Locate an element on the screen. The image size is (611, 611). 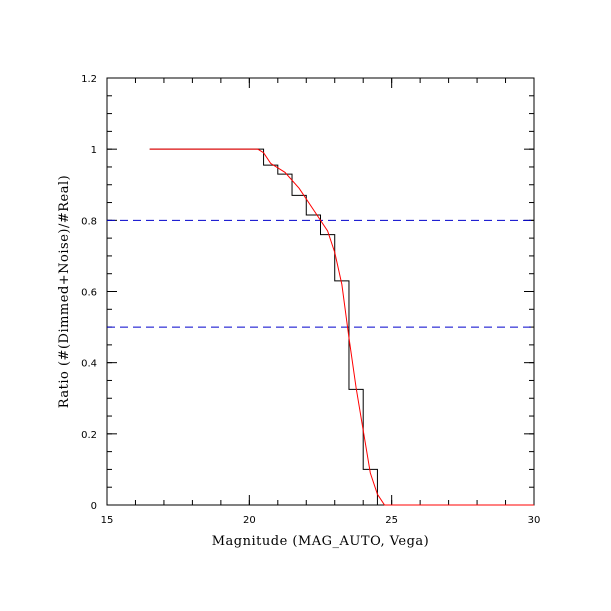
reference-lines is located at coordinates (320, 273).